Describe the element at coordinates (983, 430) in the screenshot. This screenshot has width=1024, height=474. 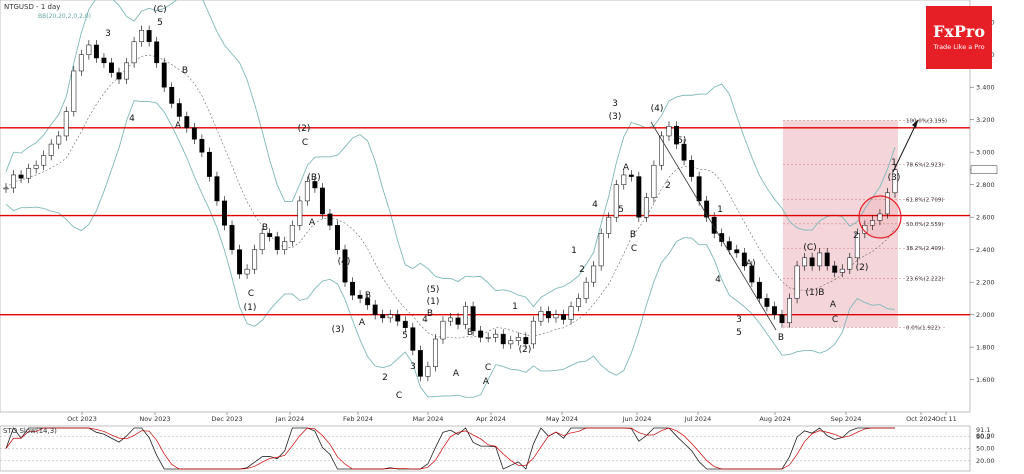
I see `stochastic-current-value: 91.1` at that location.